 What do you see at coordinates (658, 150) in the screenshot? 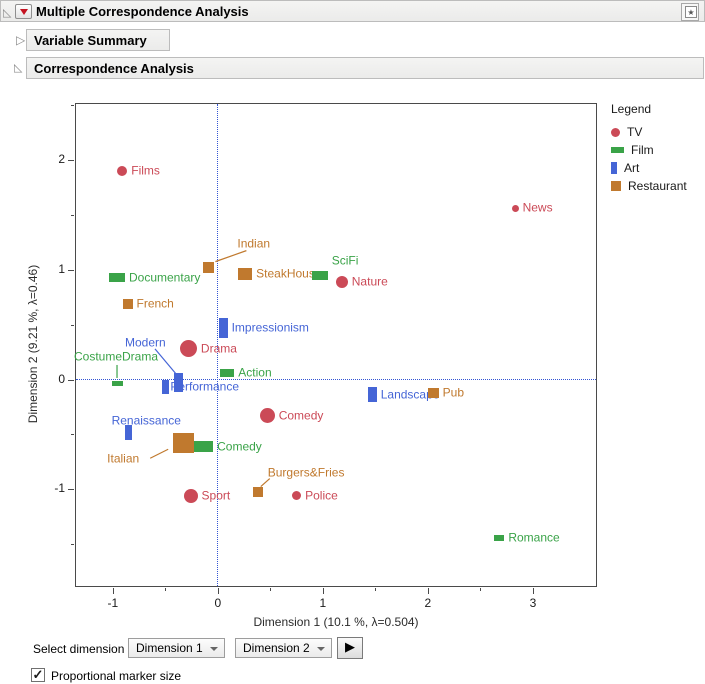
I see `legend-item-film: Film` at bounding box center [658, 150].